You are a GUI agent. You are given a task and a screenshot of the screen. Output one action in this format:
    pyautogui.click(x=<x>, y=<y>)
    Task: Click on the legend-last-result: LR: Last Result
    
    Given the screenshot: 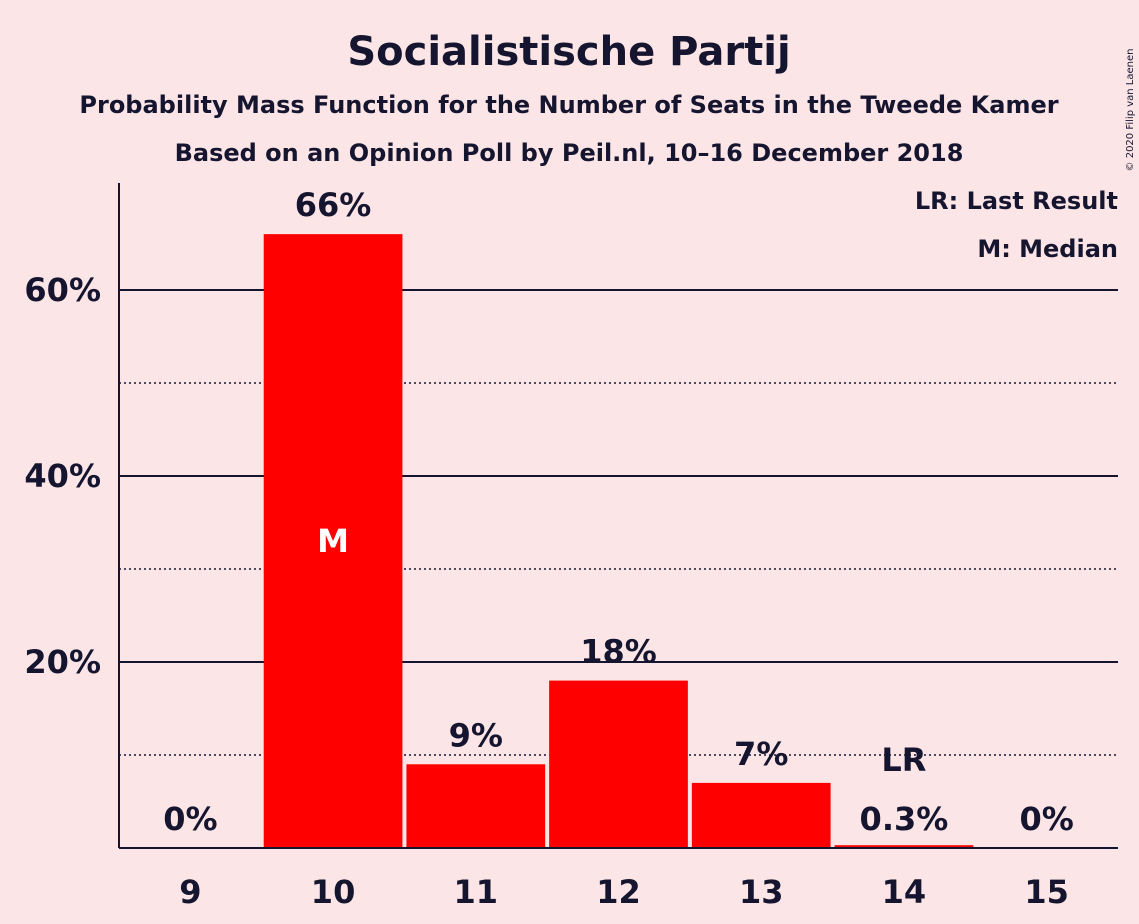 What is the action you would take?
    pyautogui.click(x=1016, y=201)
    